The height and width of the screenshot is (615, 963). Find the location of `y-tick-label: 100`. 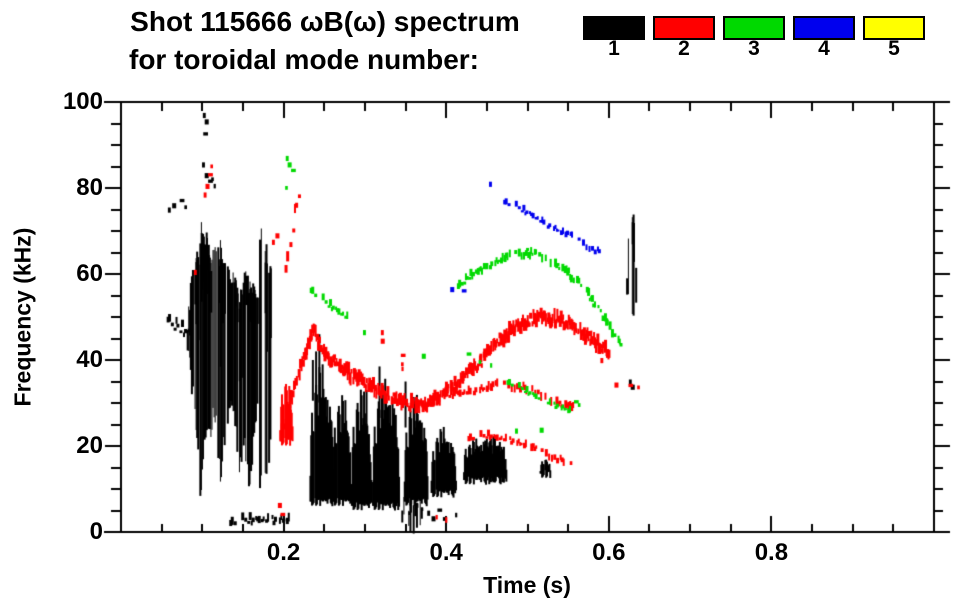

y-tick-label: 100 is located at coordinates (82, 101).